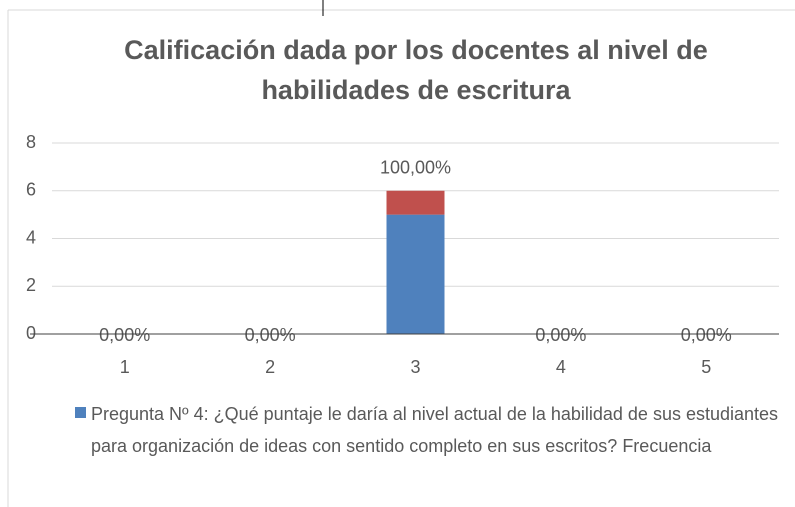  What do you see at coordinates (80, 412) in the screenshot?
I see `legend-swatch` at bounding box center [80, 412].